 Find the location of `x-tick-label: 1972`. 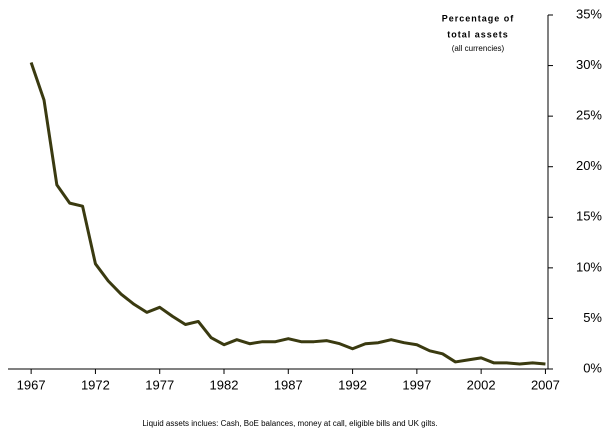

x-tick-label: 1972 is located at coordinates (95, 384).